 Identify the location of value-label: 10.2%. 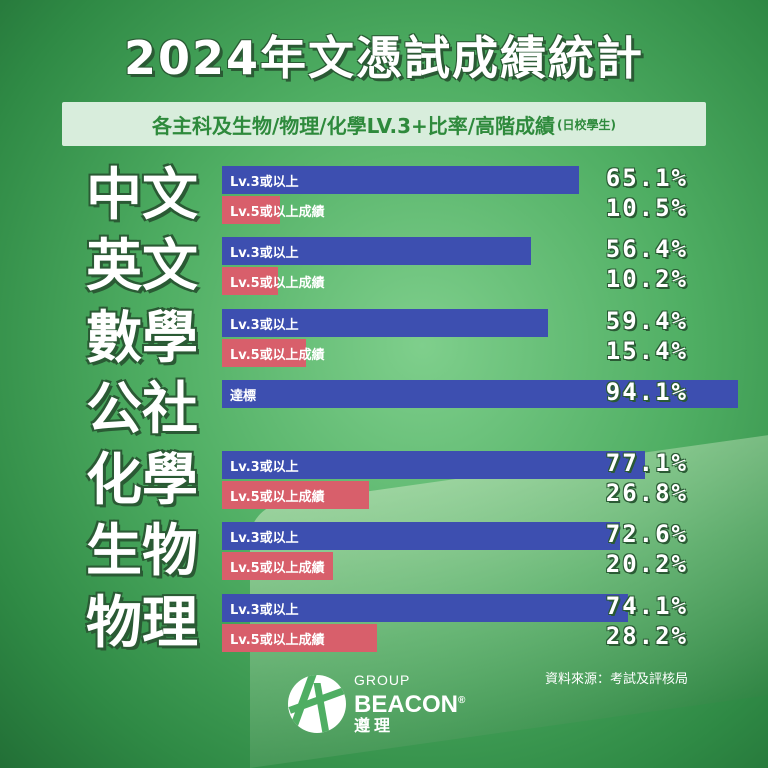
(646, 279).